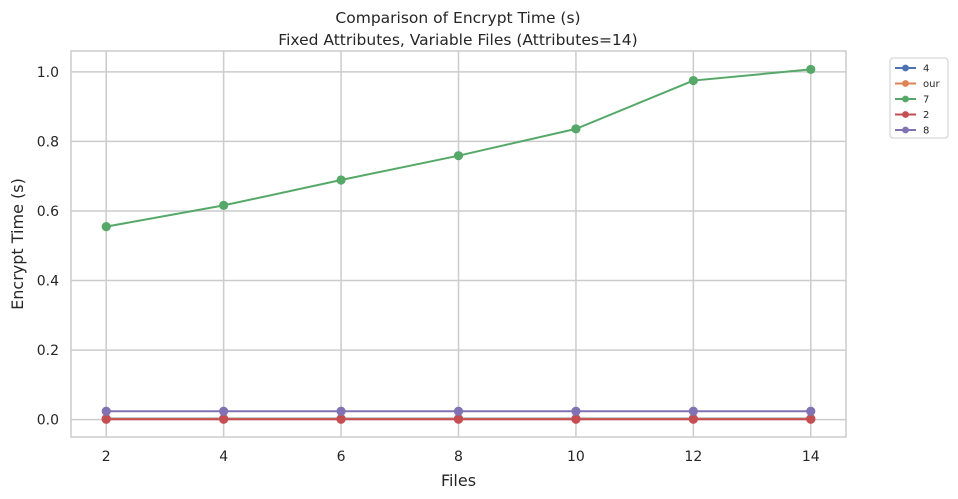  Describe the element at coordinates (811, 457) in the screenshot. I see `x-tick-label: 14` at that location.